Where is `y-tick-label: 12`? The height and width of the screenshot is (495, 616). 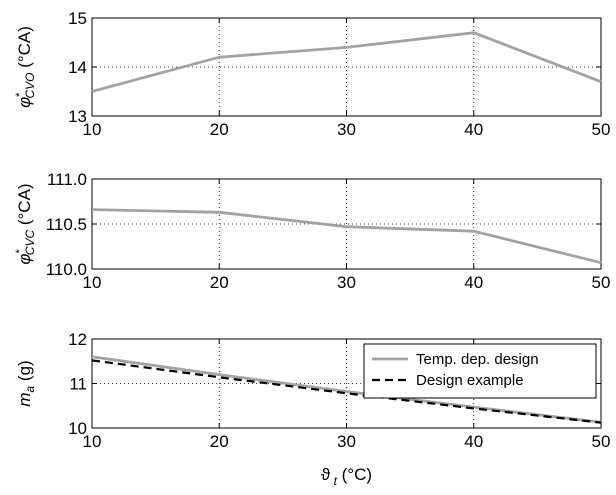 y-tick-label: 12 is located at coordinates (77, 339).